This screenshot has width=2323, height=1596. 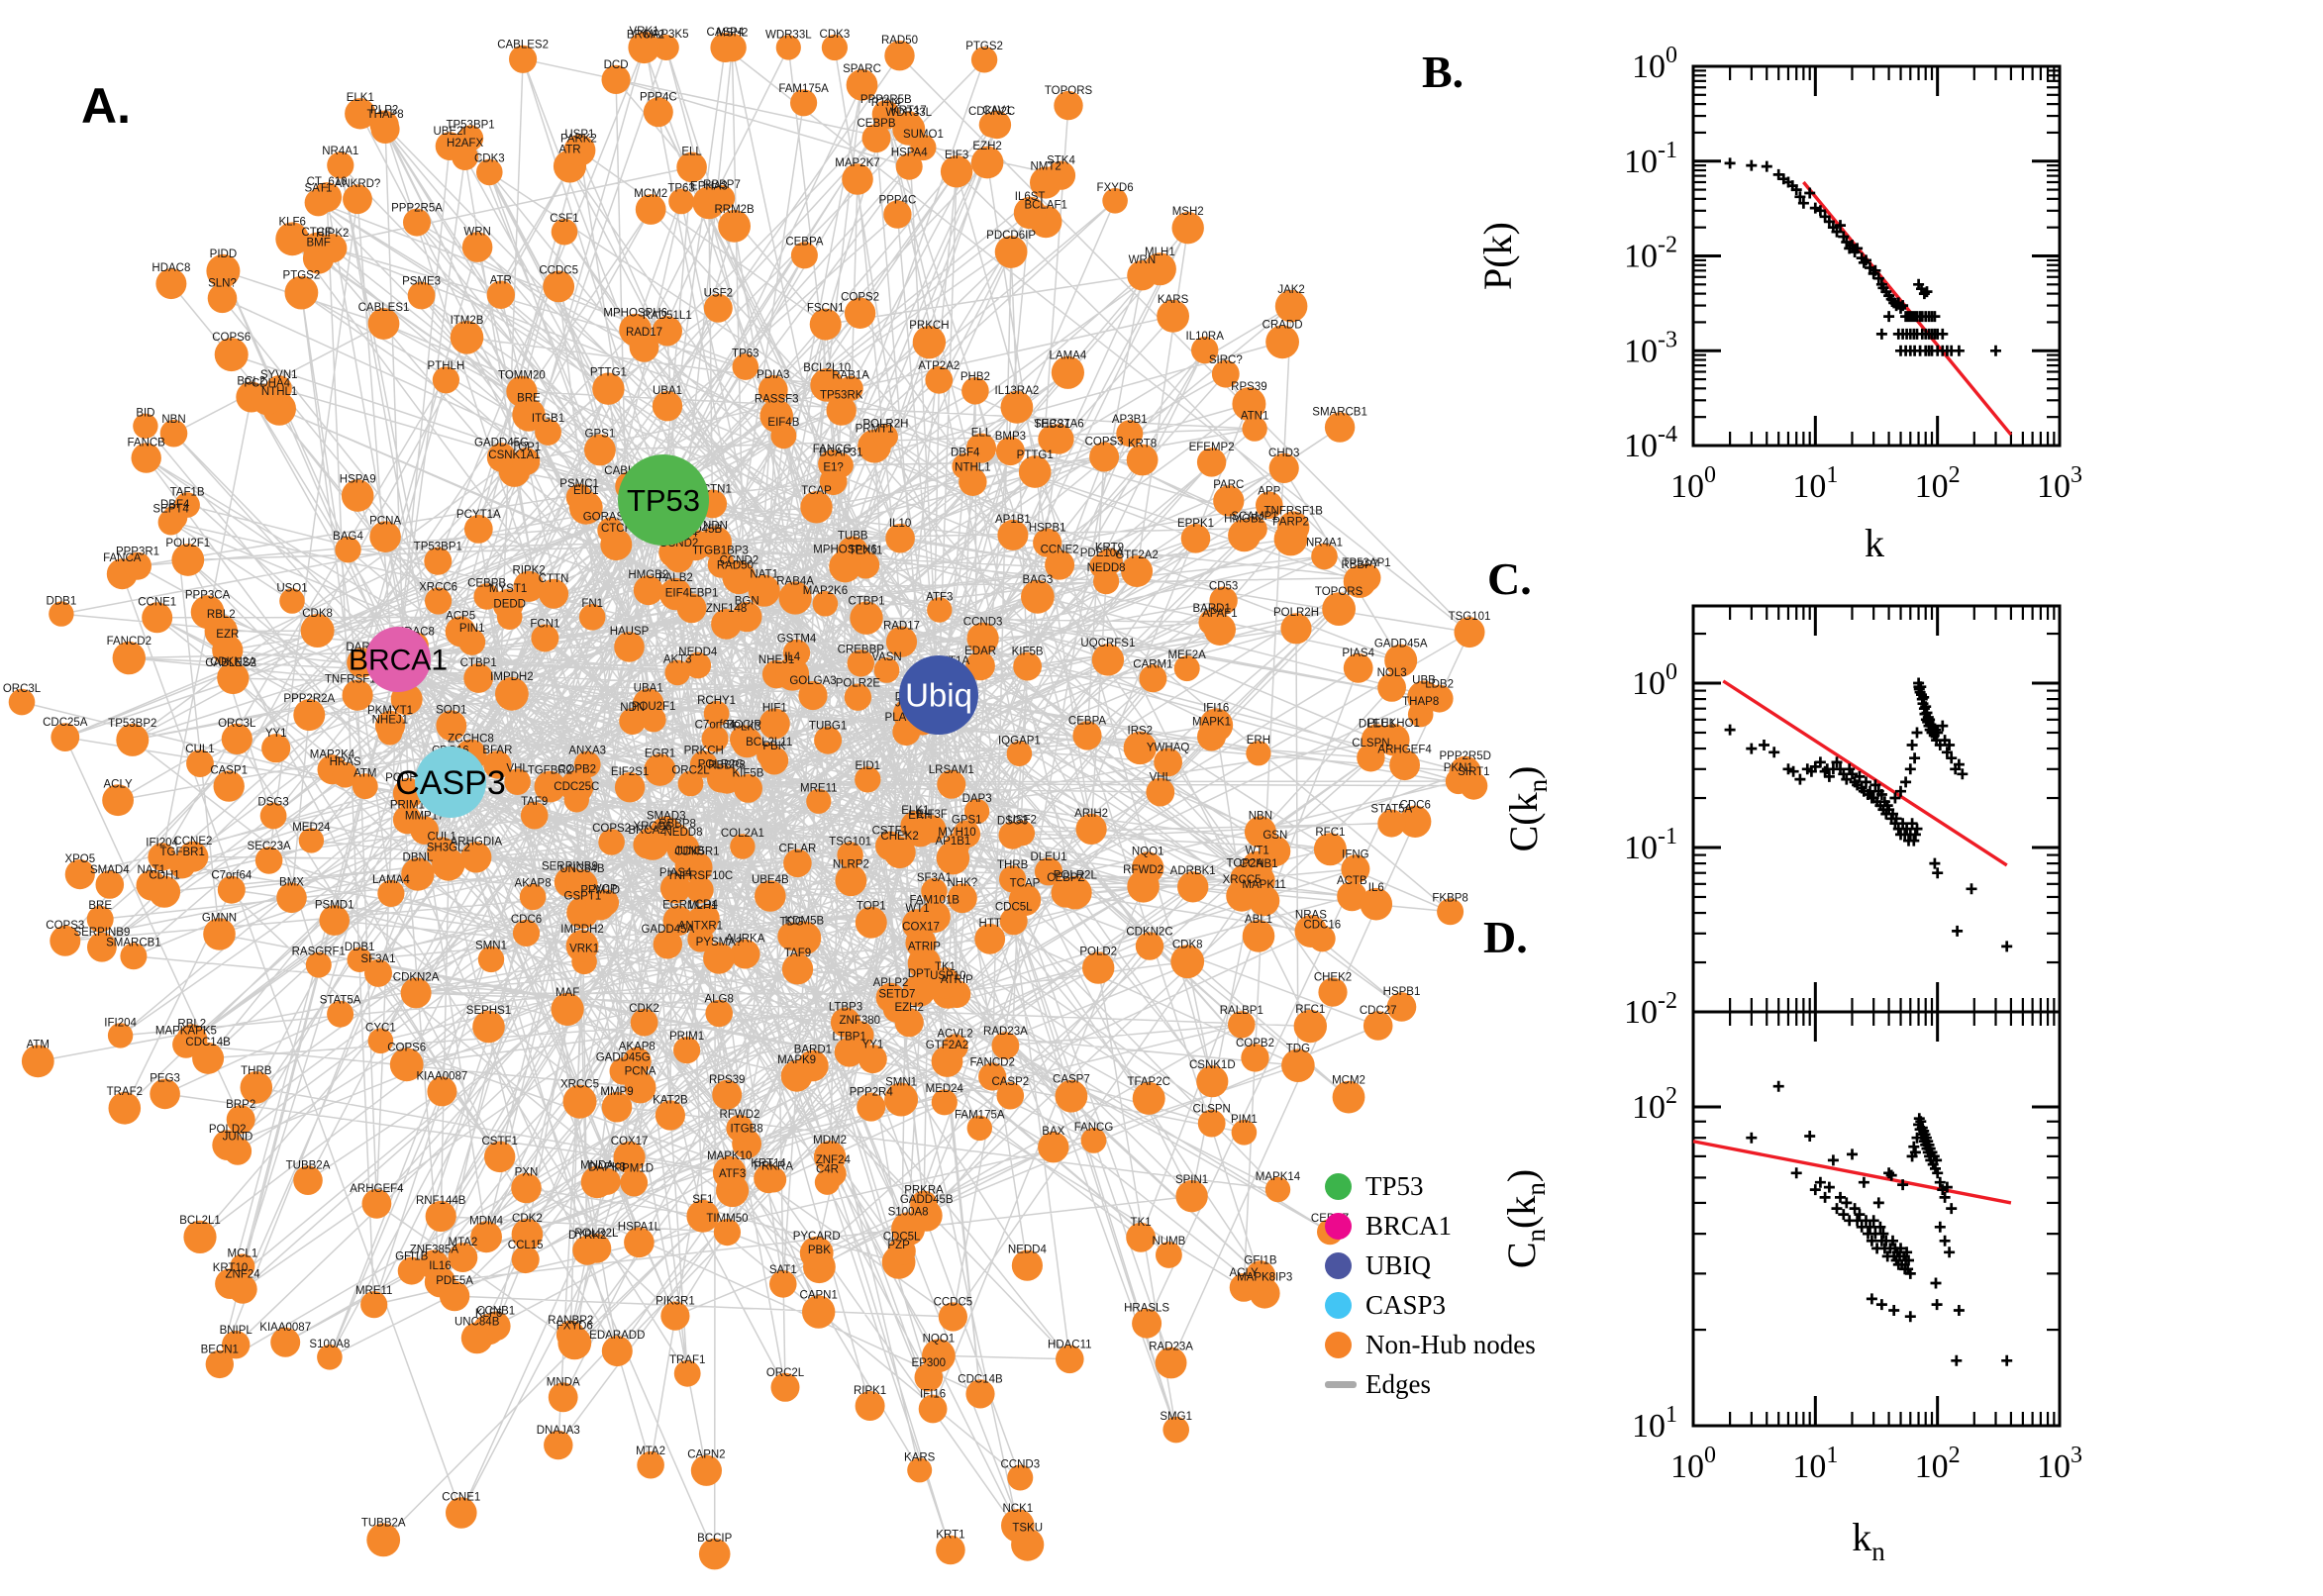 What do you see at coordinates (702, 1200) in the screenshot?
I see `gene-label: SF1` at bounding box center [702, 1200].